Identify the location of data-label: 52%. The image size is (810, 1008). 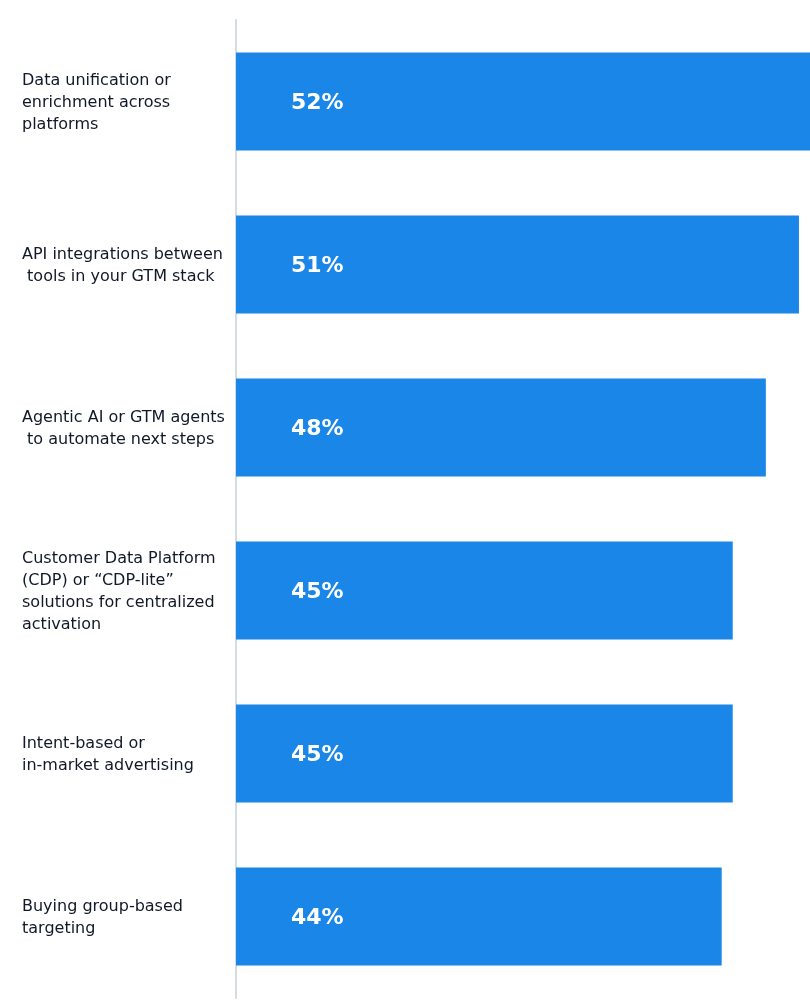
(317, 101).